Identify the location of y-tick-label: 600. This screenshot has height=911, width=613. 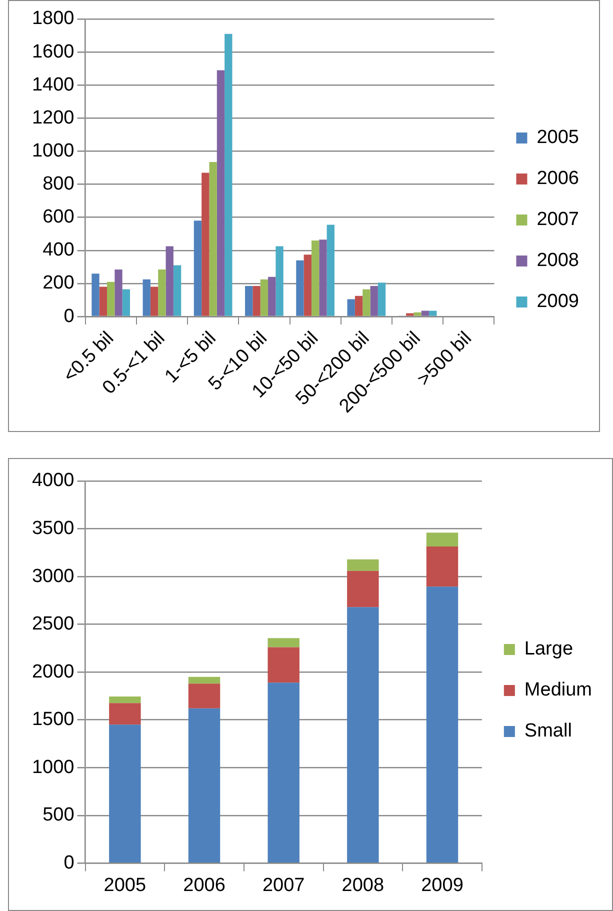
(58, 217).